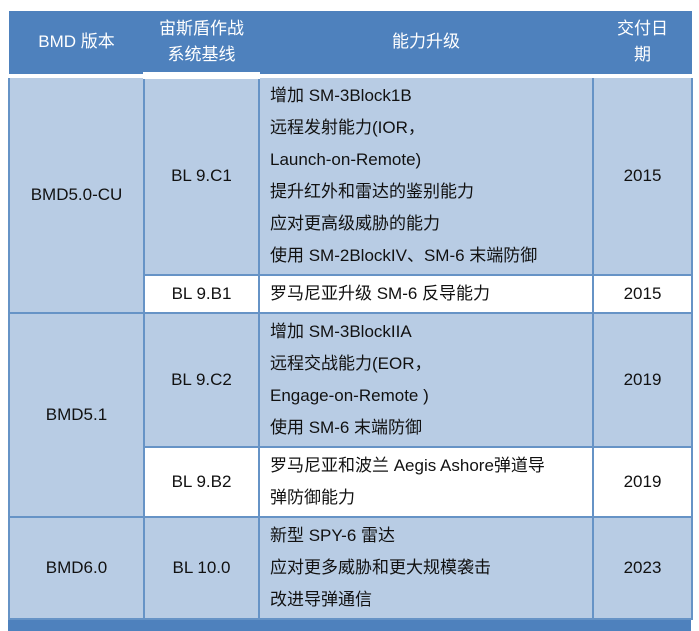 Image resolution: width=699 pixels, height=631 pixels. I want to click on header-baseline-line1: 宙斯盾作战, so click(201, 28).